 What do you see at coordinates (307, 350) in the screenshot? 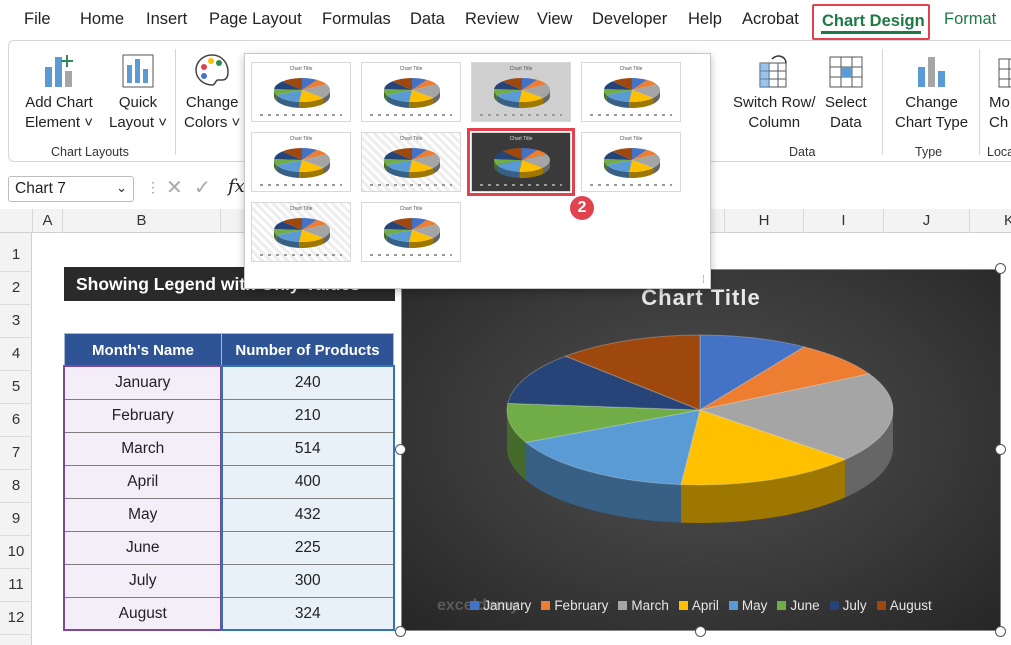
I see `table-header: Number of Products` at bounding box center [307, 350].